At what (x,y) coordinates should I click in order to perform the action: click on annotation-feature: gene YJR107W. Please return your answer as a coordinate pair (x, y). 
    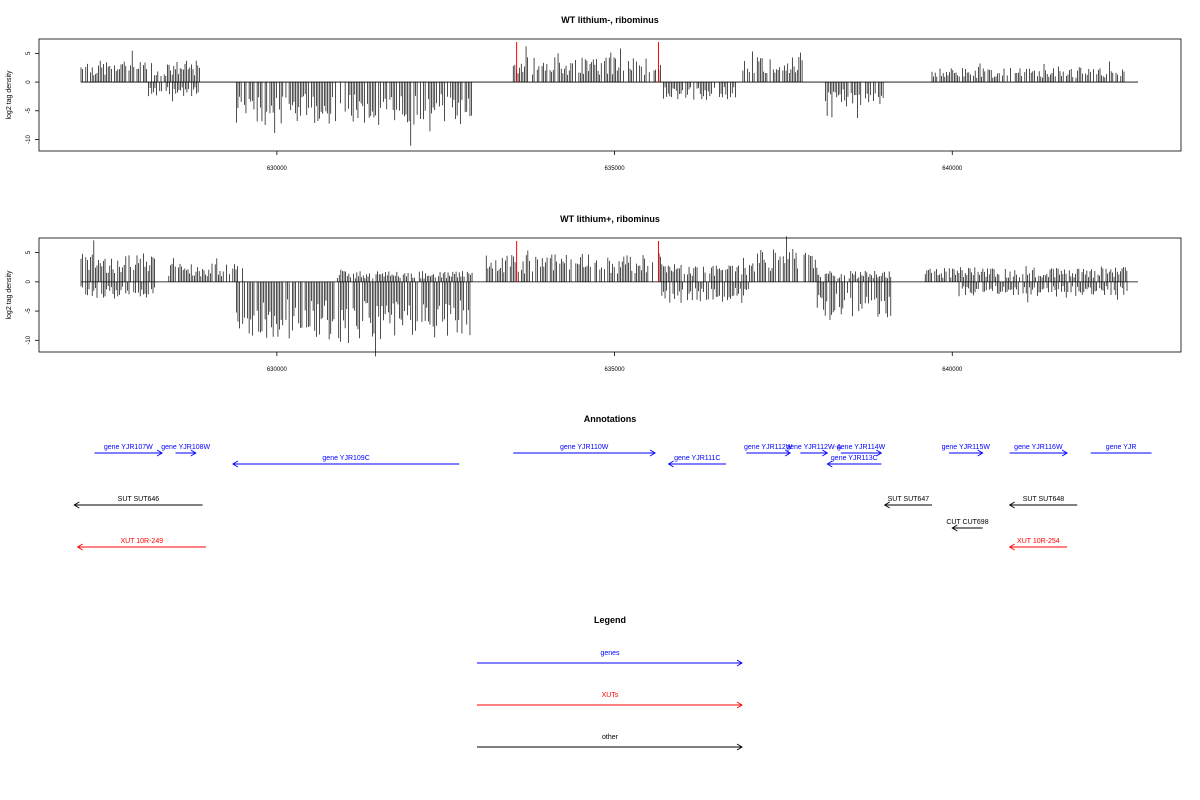
    Looking at the image, I should click on (128, 450).